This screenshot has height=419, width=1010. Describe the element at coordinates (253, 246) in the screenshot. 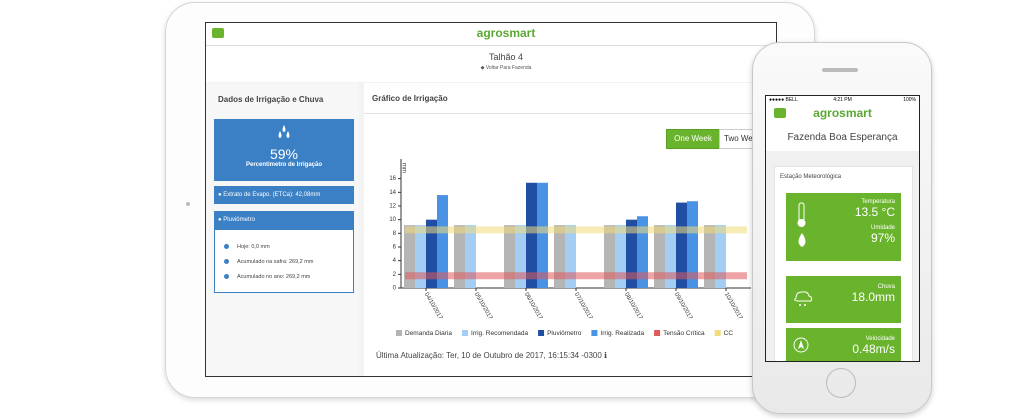

I see `item-text: Hoje: 0,0 mm` at that location.